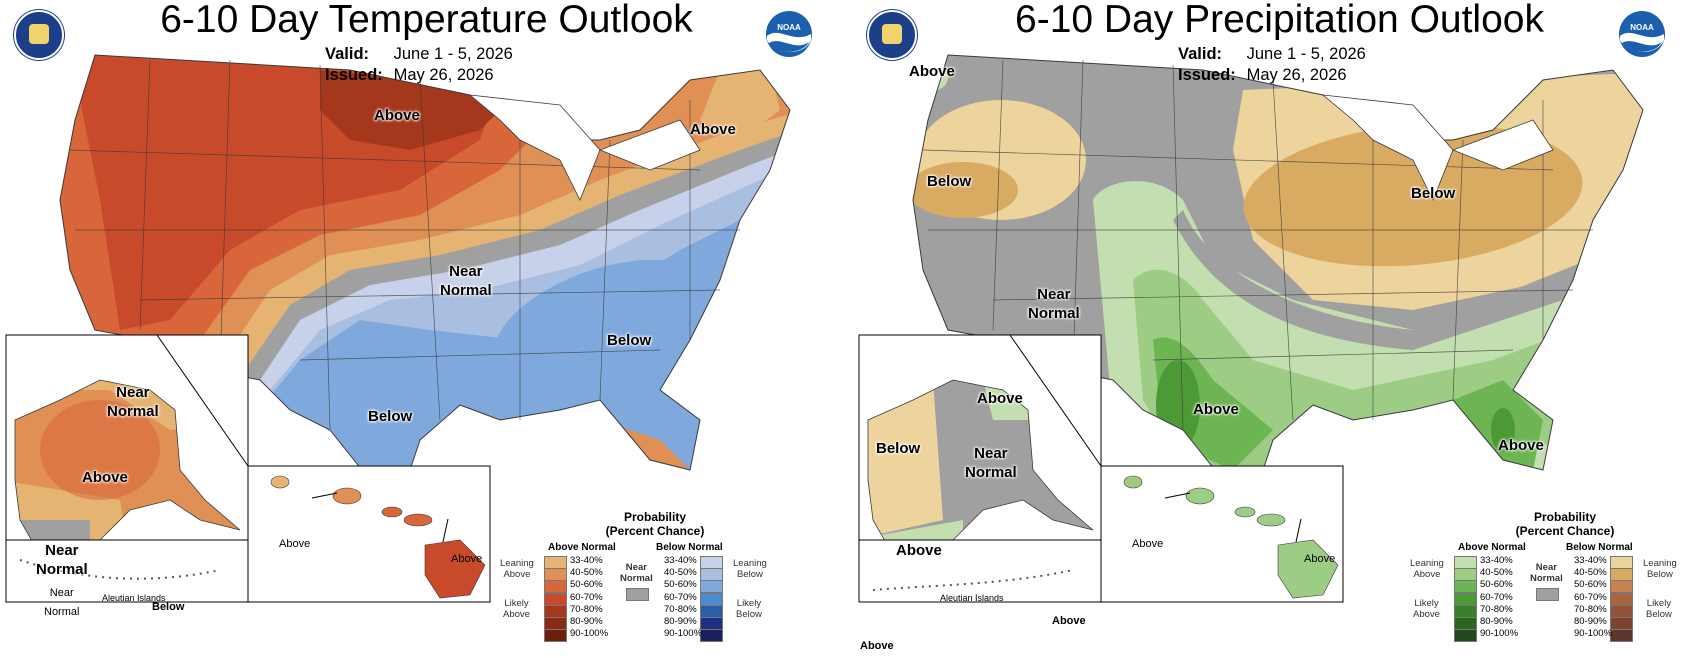  I want to click on legend-below-bin-label: 80-90%, so click(1590, 621).